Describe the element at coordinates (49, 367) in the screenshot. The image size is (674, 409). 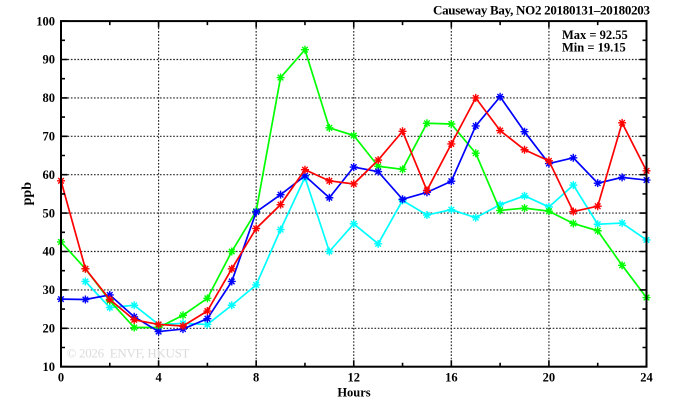
I see `svg-text: 10` at that location.